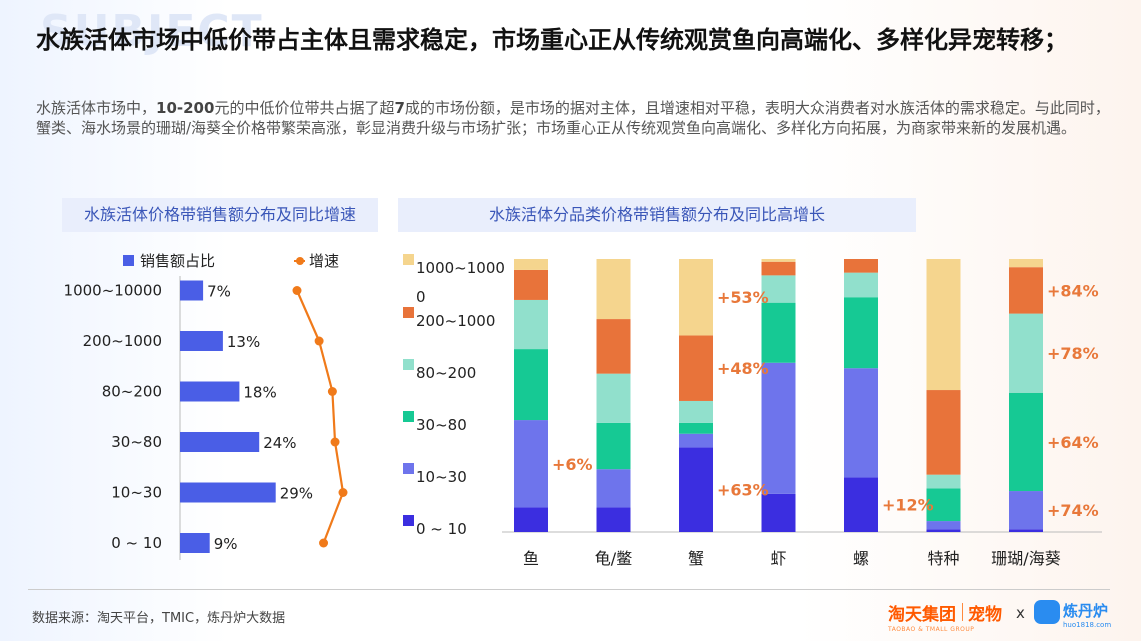 Image resolution: width=1141 pixels, height=641 pixels. Describe the element at coordinates (243, 342) in the screenshot. I see `left-bar-value-label: 13%` at that location.